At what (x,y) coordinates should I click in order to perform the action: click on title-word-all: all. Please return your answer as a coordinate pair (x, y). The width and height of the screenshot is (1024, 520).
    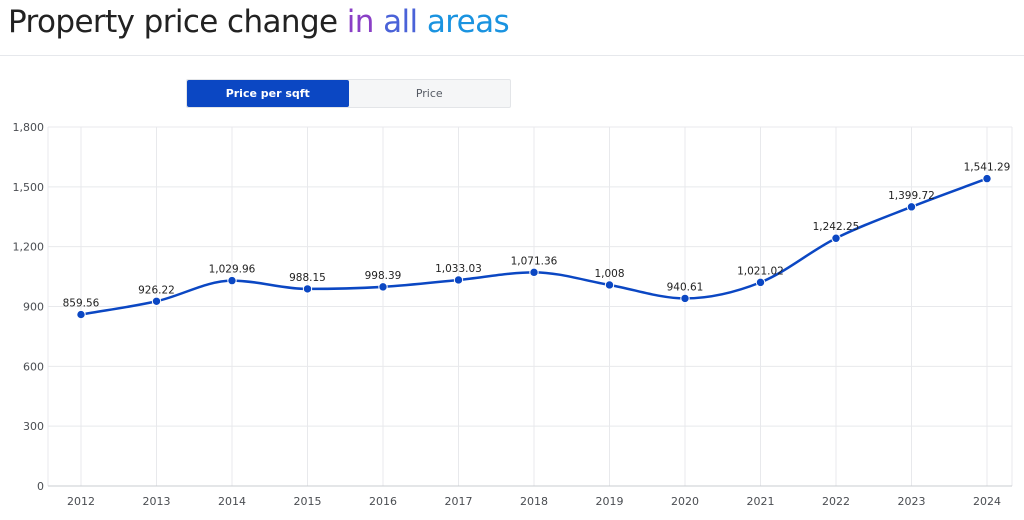
    Looking at the image, I should click on (400, 22).